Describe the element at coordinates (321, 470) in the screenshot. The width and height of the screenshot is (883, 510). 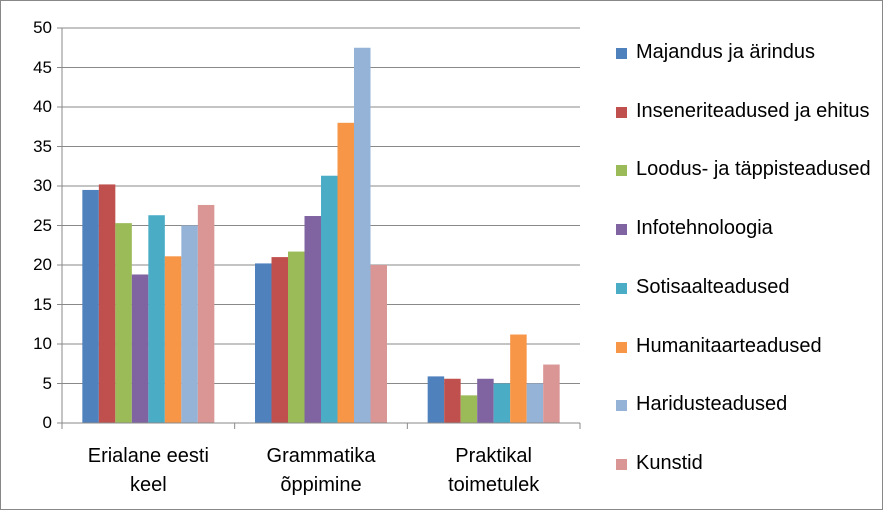
I see `x-tick-label: Grammatika õppimine` at that location.